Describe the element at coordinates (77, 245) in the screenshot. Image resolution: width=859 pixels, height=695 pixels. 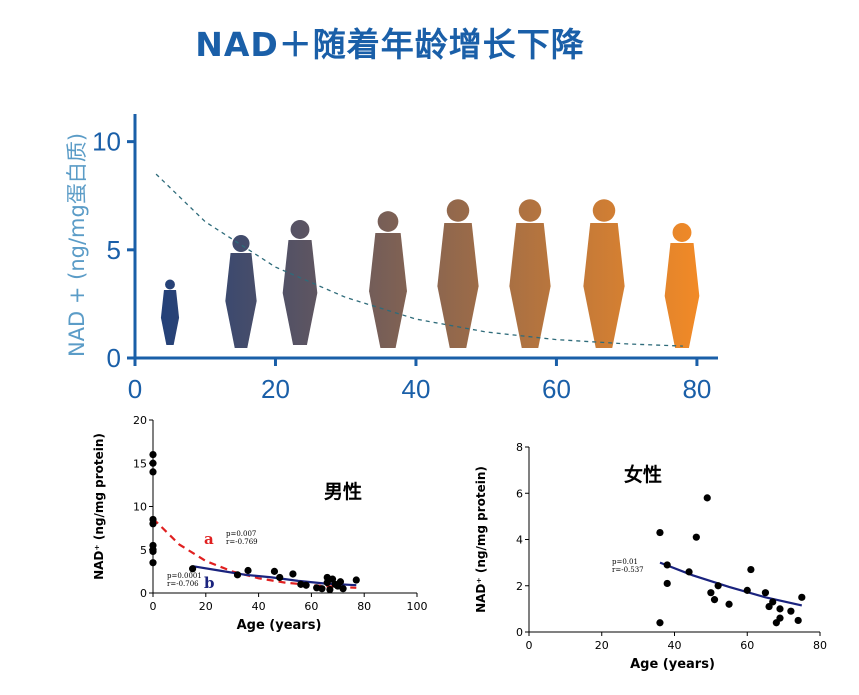
I see `y-axis-label: NAD + (ng/mg蛋白质)` at that location.